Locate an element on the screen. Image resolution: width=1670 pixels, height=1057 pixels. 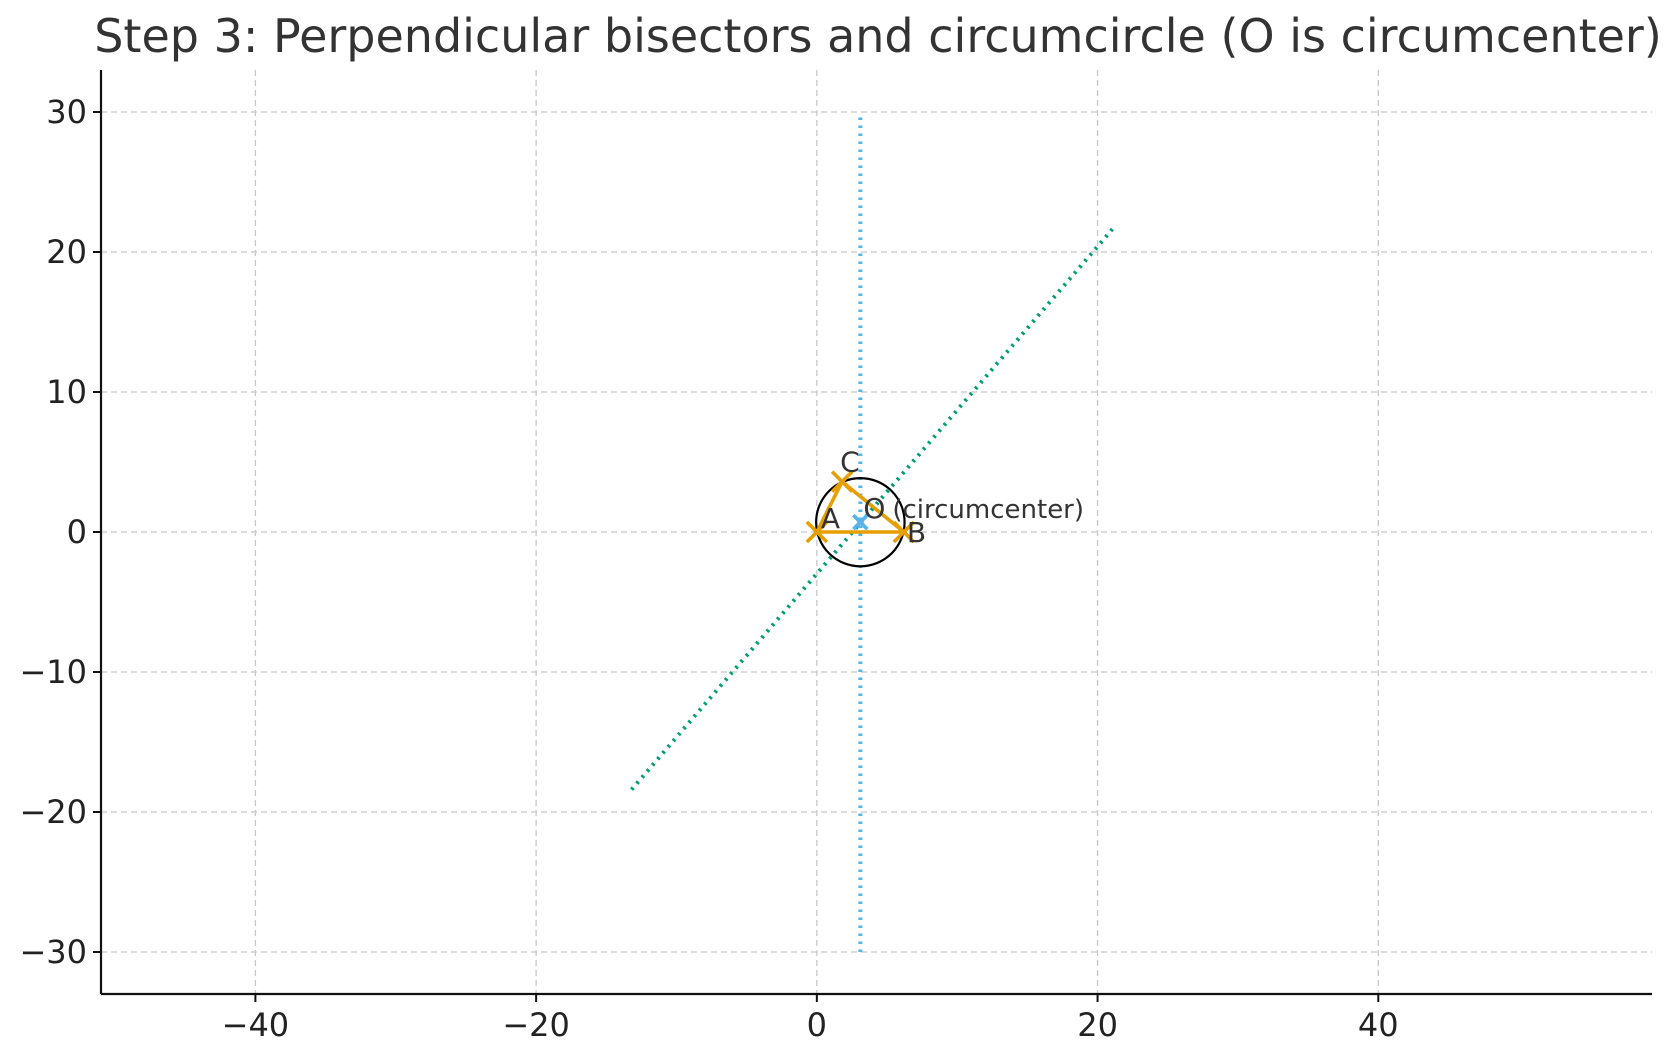
circumcenter-label: O is located at coordinates (874, 508).